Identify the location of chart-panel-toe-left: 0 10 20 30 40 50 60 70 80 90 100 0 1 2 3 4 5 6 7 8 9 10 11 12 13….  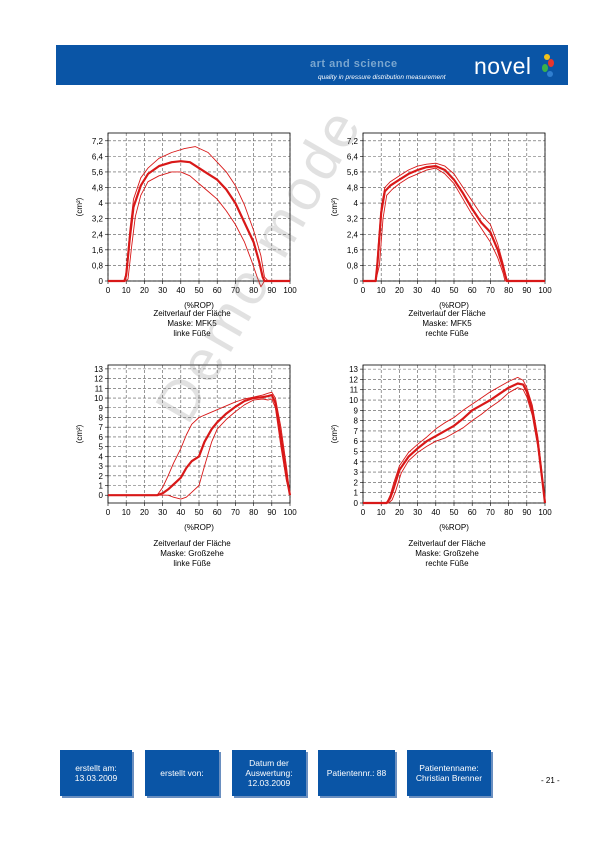
(192, 469).